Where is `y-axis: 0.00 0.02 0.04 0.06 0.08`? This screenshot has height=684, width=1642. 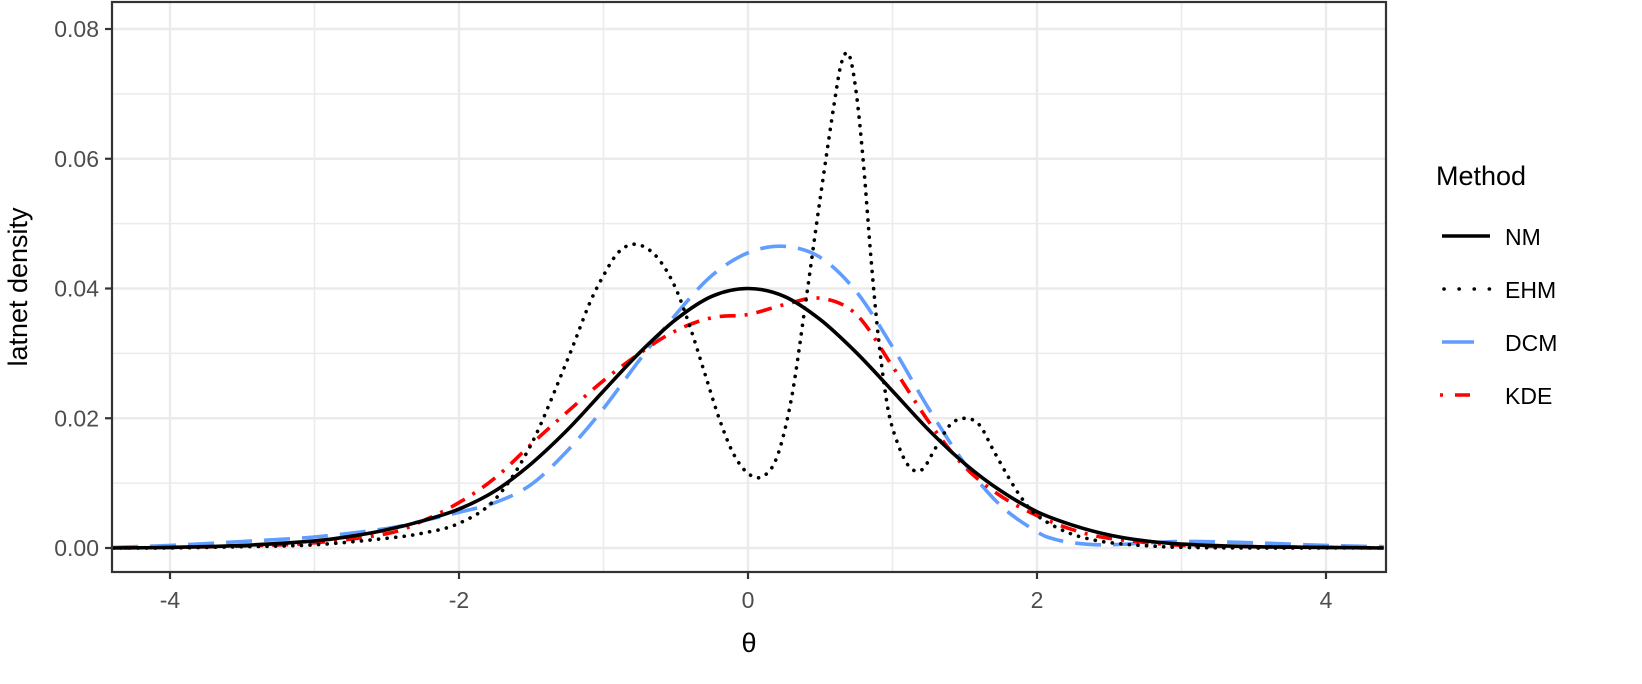 y-axis: 0.00 0.02 0.04 0.06 0.08 is located at coordinates (83, 288).